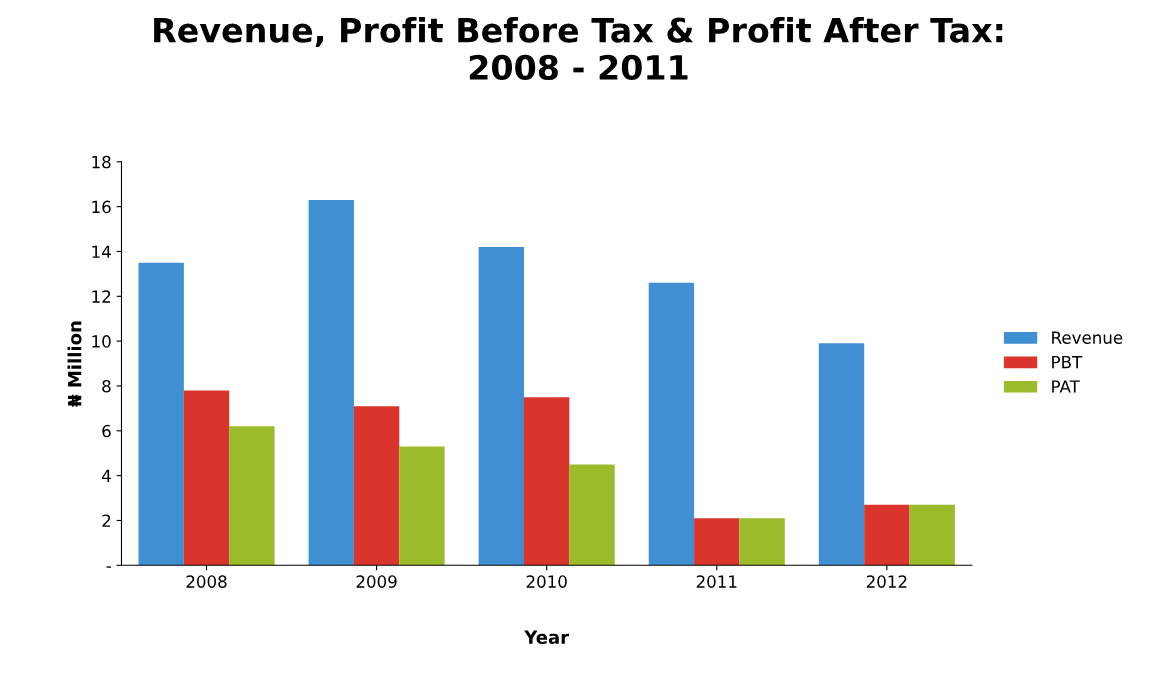 This screenshot has width=1157, height=677. I want to click on x-tick-label: 2012, so click(886, 581).